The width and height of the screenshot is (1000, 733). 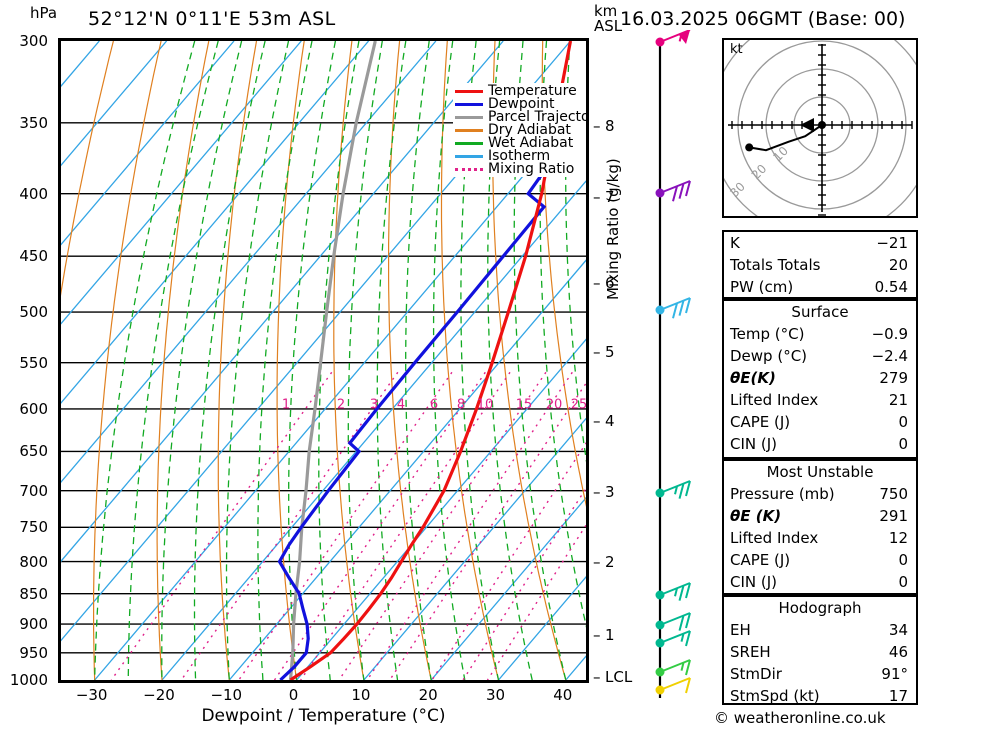 What do you see at coordinates (763, 19) in the screenshot?
I see `run-datetime-title: 16.03.2025 06GMT (Base: 00)` at bounding box center [763, 19].